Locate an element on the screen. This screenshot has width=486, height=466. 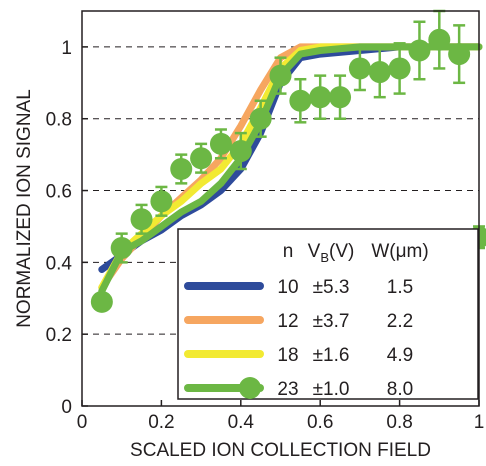
x-axis-label: SCALED ION COLLECTION FIELD is located at coordinates (280, 450).